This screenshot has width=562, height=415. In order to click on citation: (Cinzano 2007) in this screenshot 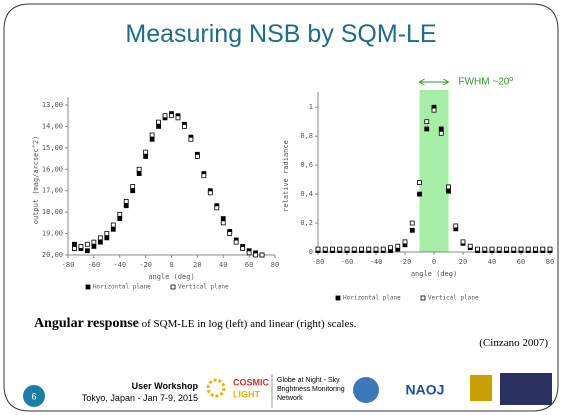, I will do `click(513, 343)`.